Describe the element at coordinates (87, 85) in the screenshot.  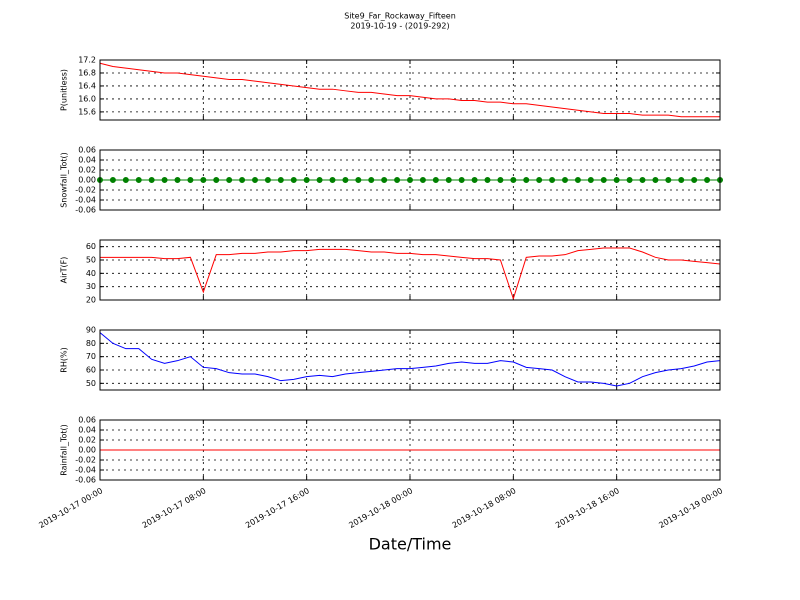
I see `y-tick-label: 16.4` at that location.